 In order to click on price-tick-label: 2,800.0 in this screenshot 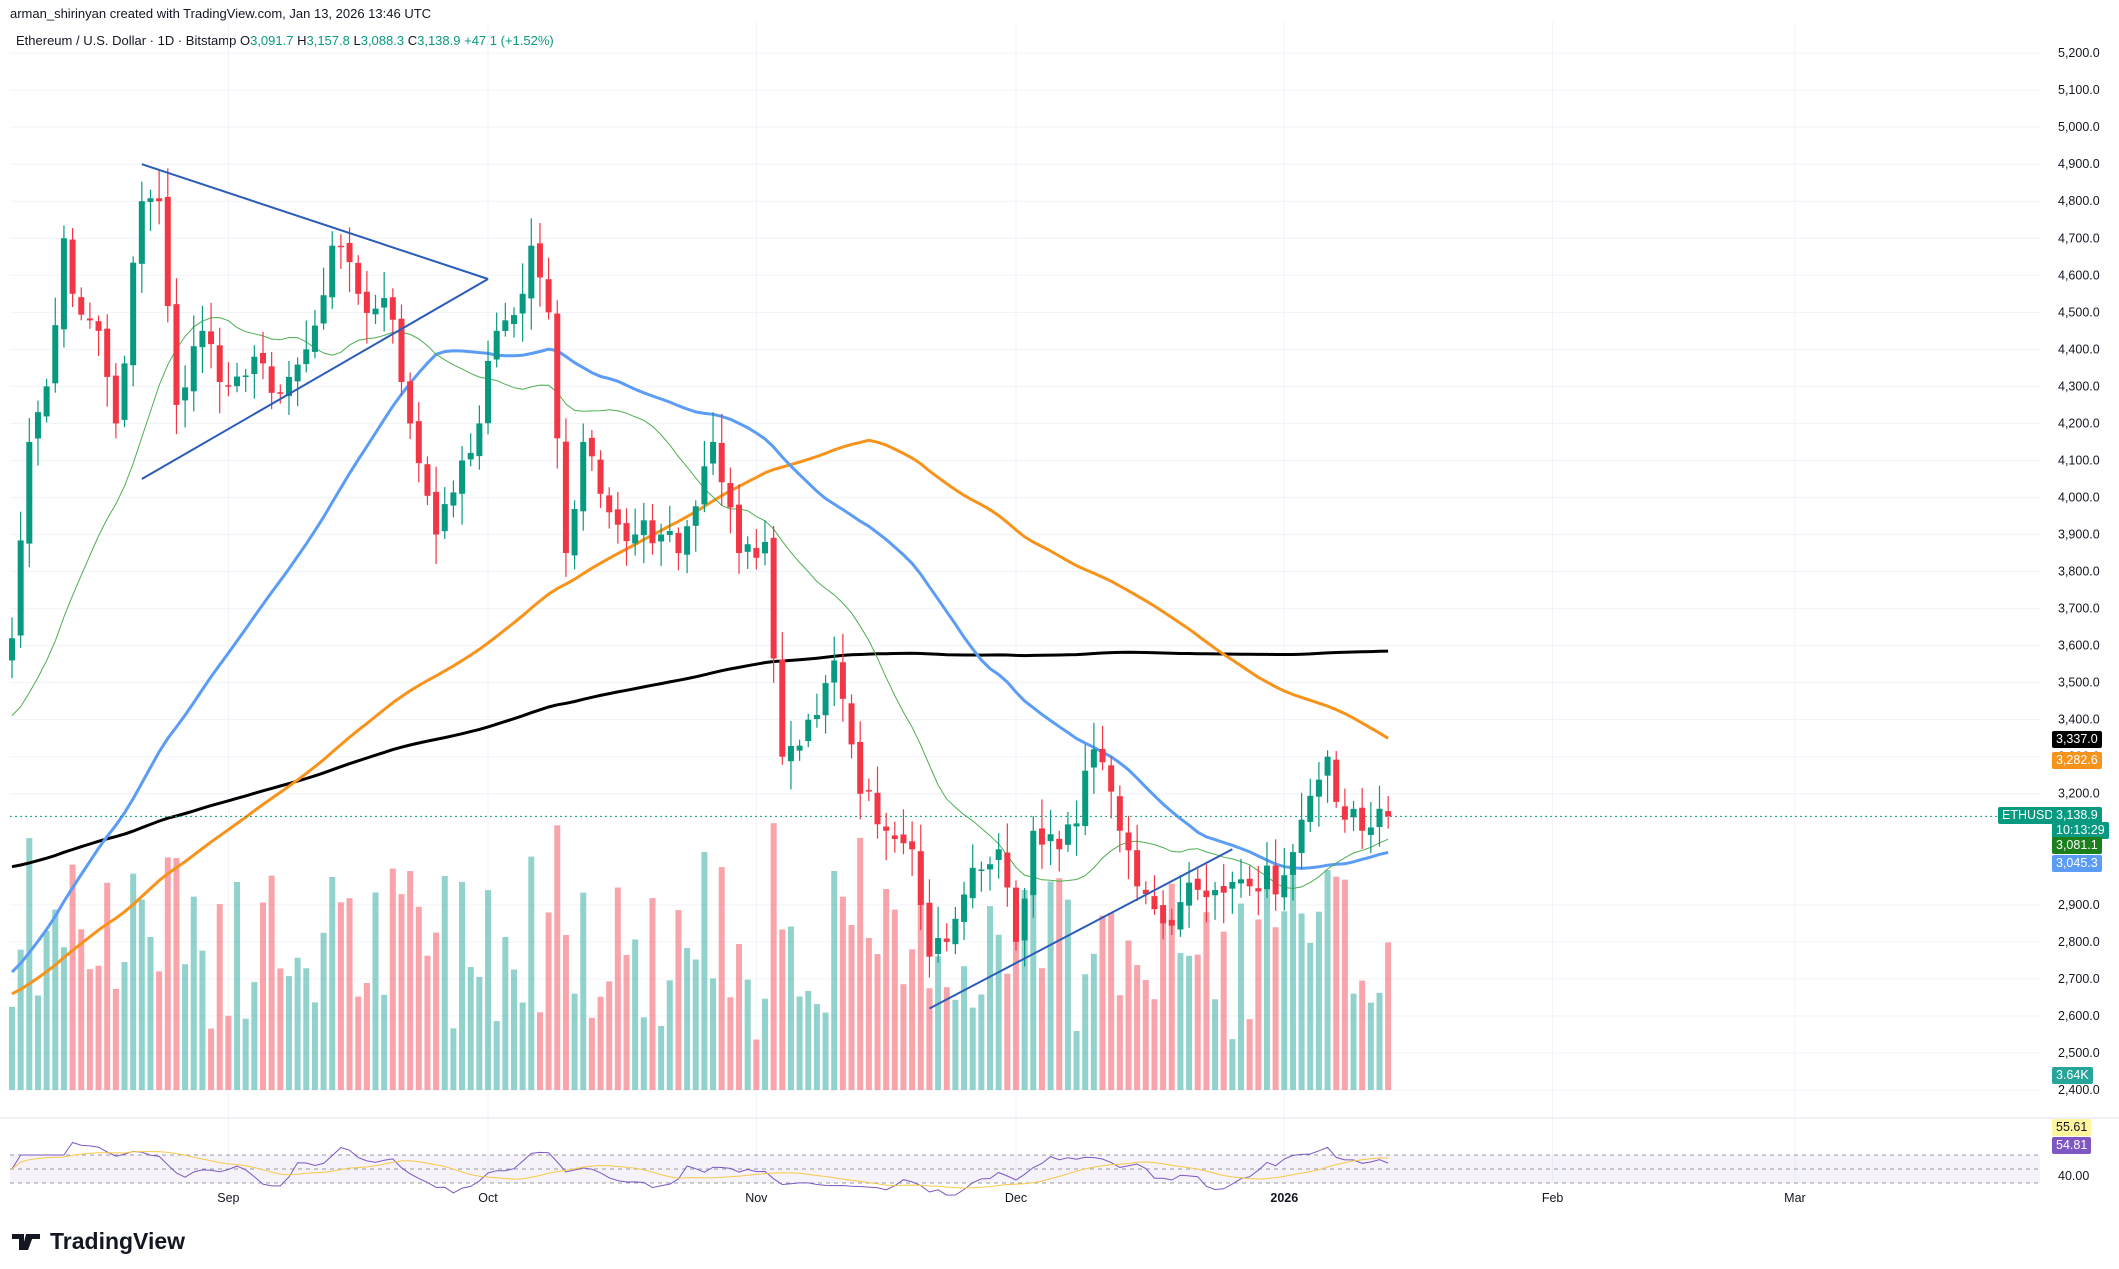, I will do `click(2079, 942)`.